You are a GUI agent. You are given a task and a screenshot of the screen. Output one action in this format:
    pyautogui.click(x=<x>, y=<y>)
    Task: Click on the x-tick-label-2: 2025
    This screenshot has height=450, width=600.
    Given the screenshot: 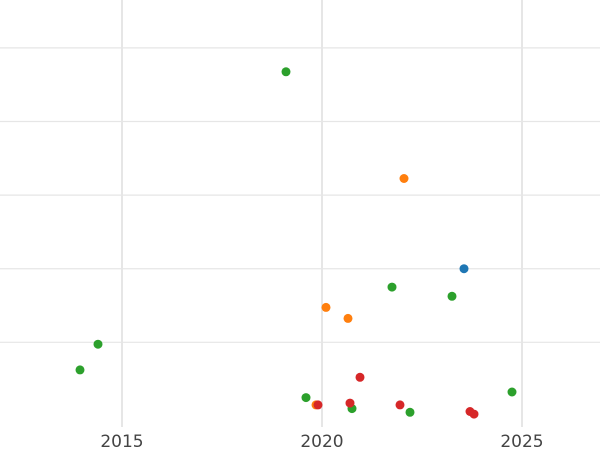 What is the action you would take?
    pyautogui.click(x=521, y=441)
    